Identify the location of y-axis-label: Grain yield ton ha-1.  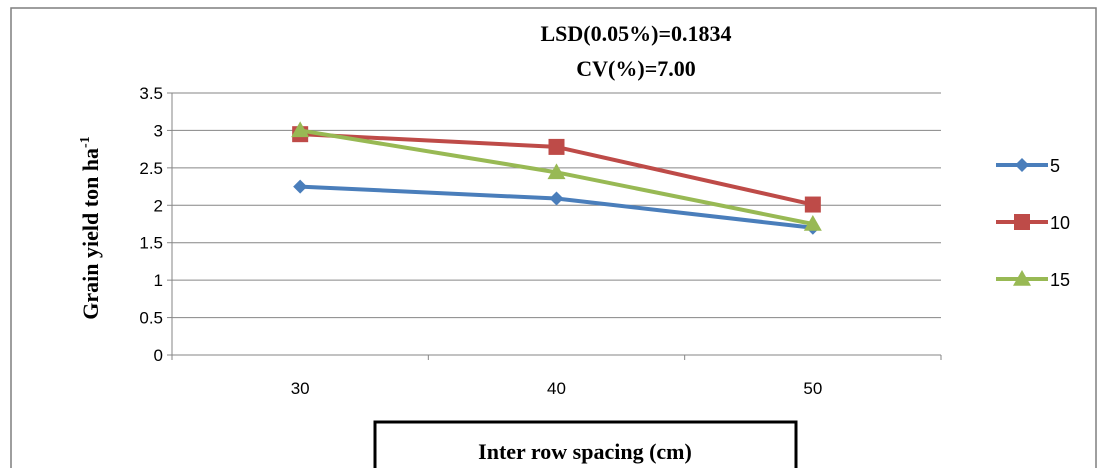
(90, 227).